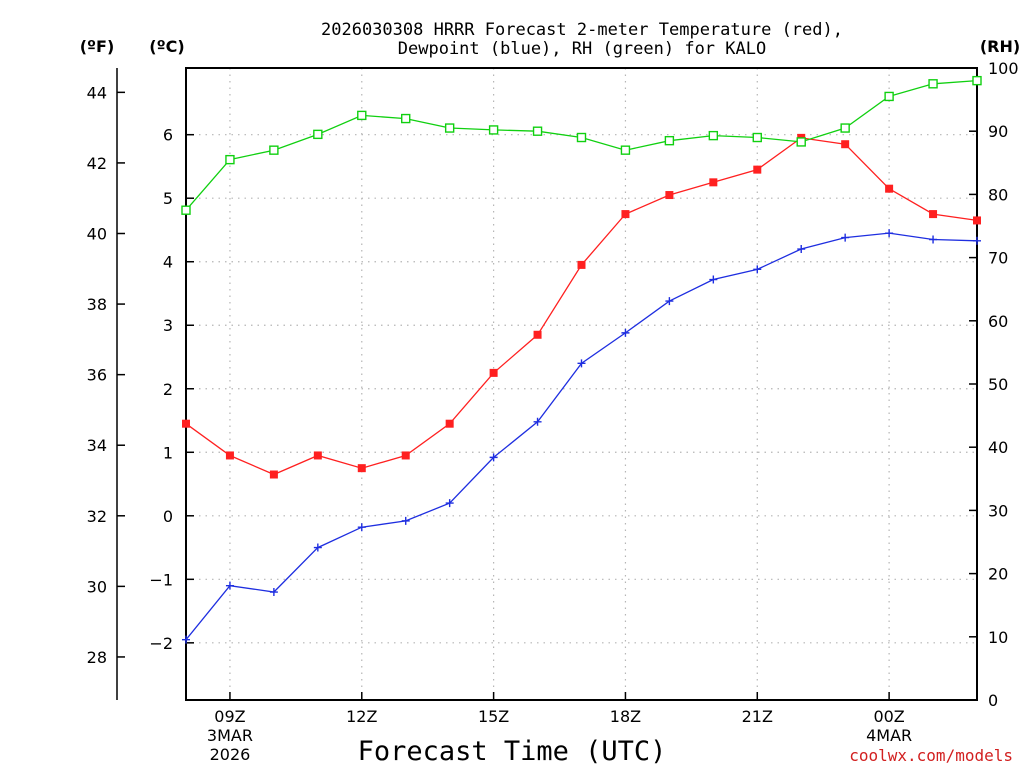 Image resolution: width=1024 pixels, height=768 pixels. Describe the element at coordinates (97, 375) in the screenshot. I see `fahrenheit-tick-label: 36` at that location.